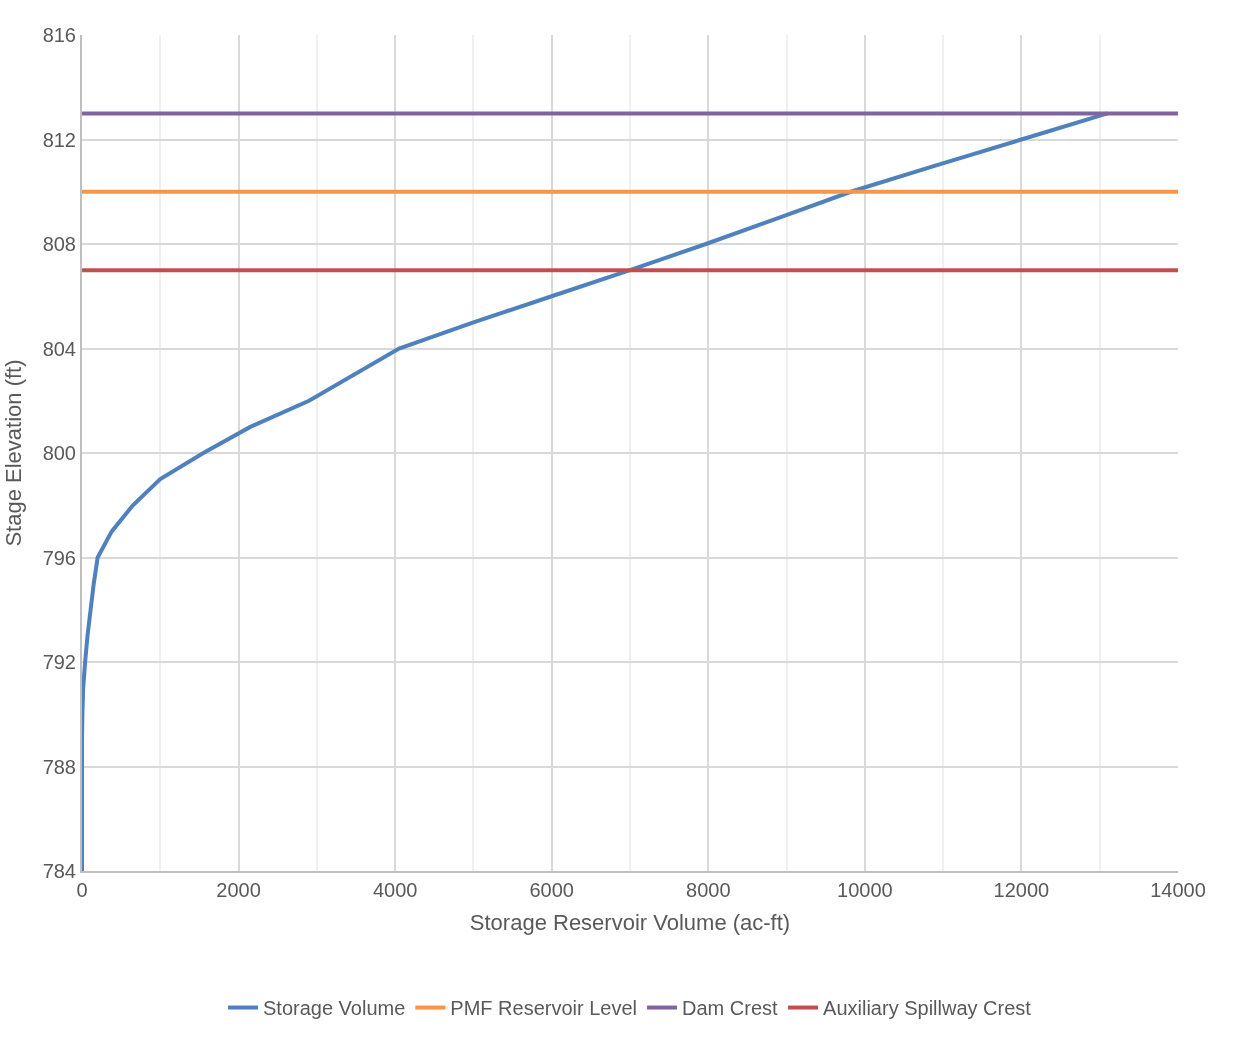 The image size is (1238, 1061). What do you see at coordinates (59, 453) in the screenshot?
I see `y-tick-label: 800` at bounding box center [59, 453].